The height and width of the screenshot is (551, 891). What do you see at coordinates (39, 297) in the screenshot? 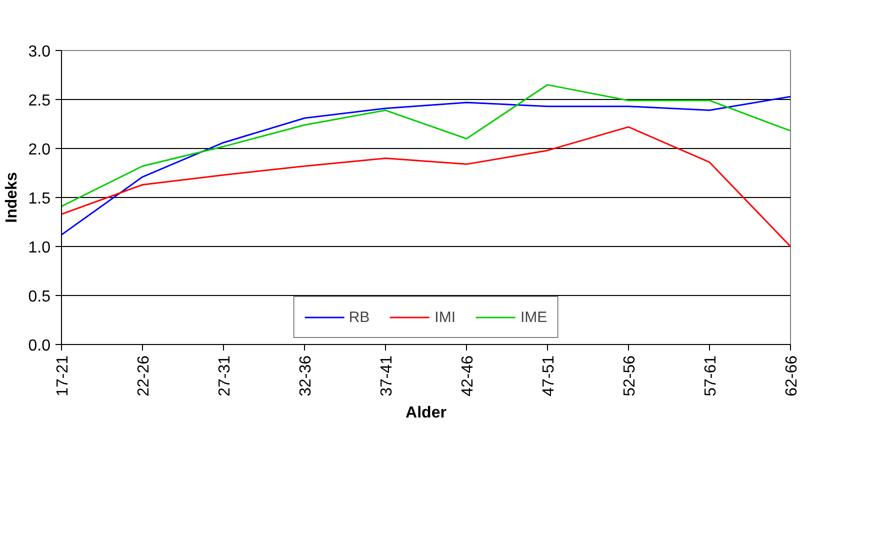
I see `y-tick-label: 0.5` at bounding box center [39, 297].